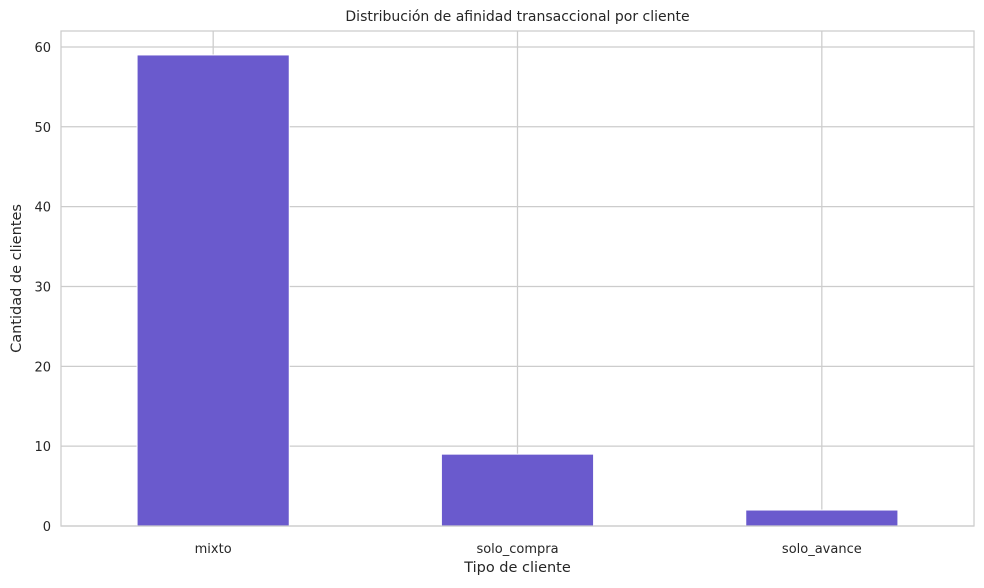  I want to click on bar-mixto, so click(213, 290).